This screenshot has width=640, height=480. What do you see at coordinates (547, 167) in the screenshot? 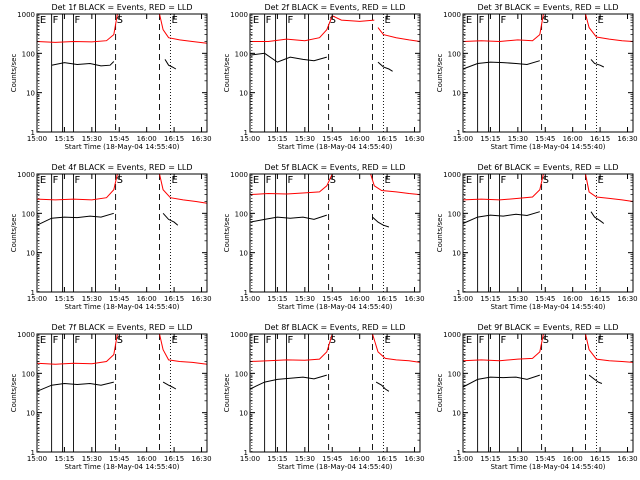
I see `chart-title: Det 6f BLACK = Events, RED = LLD` at bounding box center [547, 167].